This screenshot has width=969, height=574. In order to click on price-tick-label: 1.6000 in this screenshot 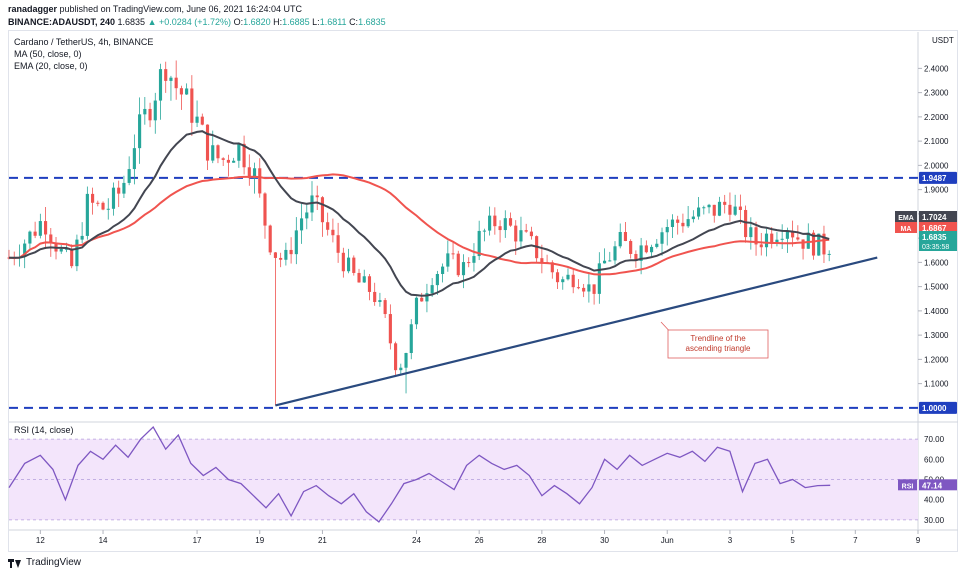, I will do `click(936, 262)`.